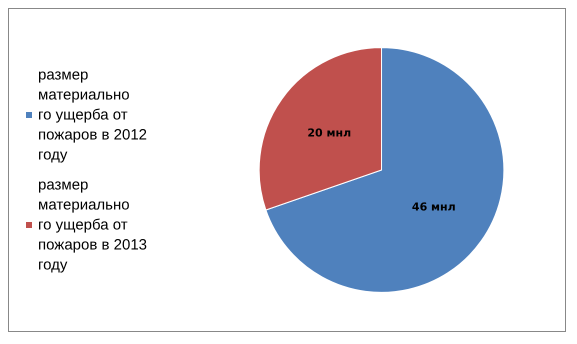  I want to click on data-label: 20 мнл, so click(329, 133).